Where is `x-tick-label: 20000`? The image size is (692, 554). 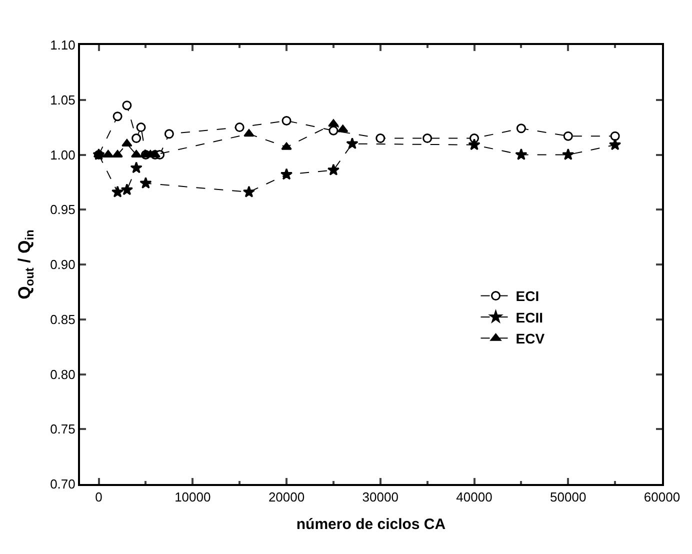
x-tick-label: 20000 is located at coordinates (286, 497).